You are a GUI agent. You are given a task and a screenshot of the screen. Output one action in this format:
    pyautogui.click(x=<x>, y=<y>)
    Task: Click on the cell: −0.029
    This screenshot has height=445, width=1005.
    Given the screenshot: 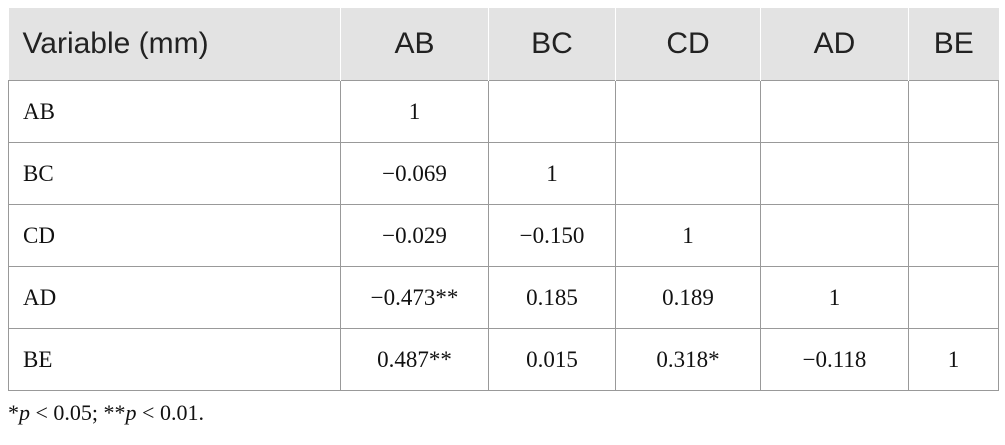 What is the action you would take?
    pyautogui.click(x=414, y=235)
    